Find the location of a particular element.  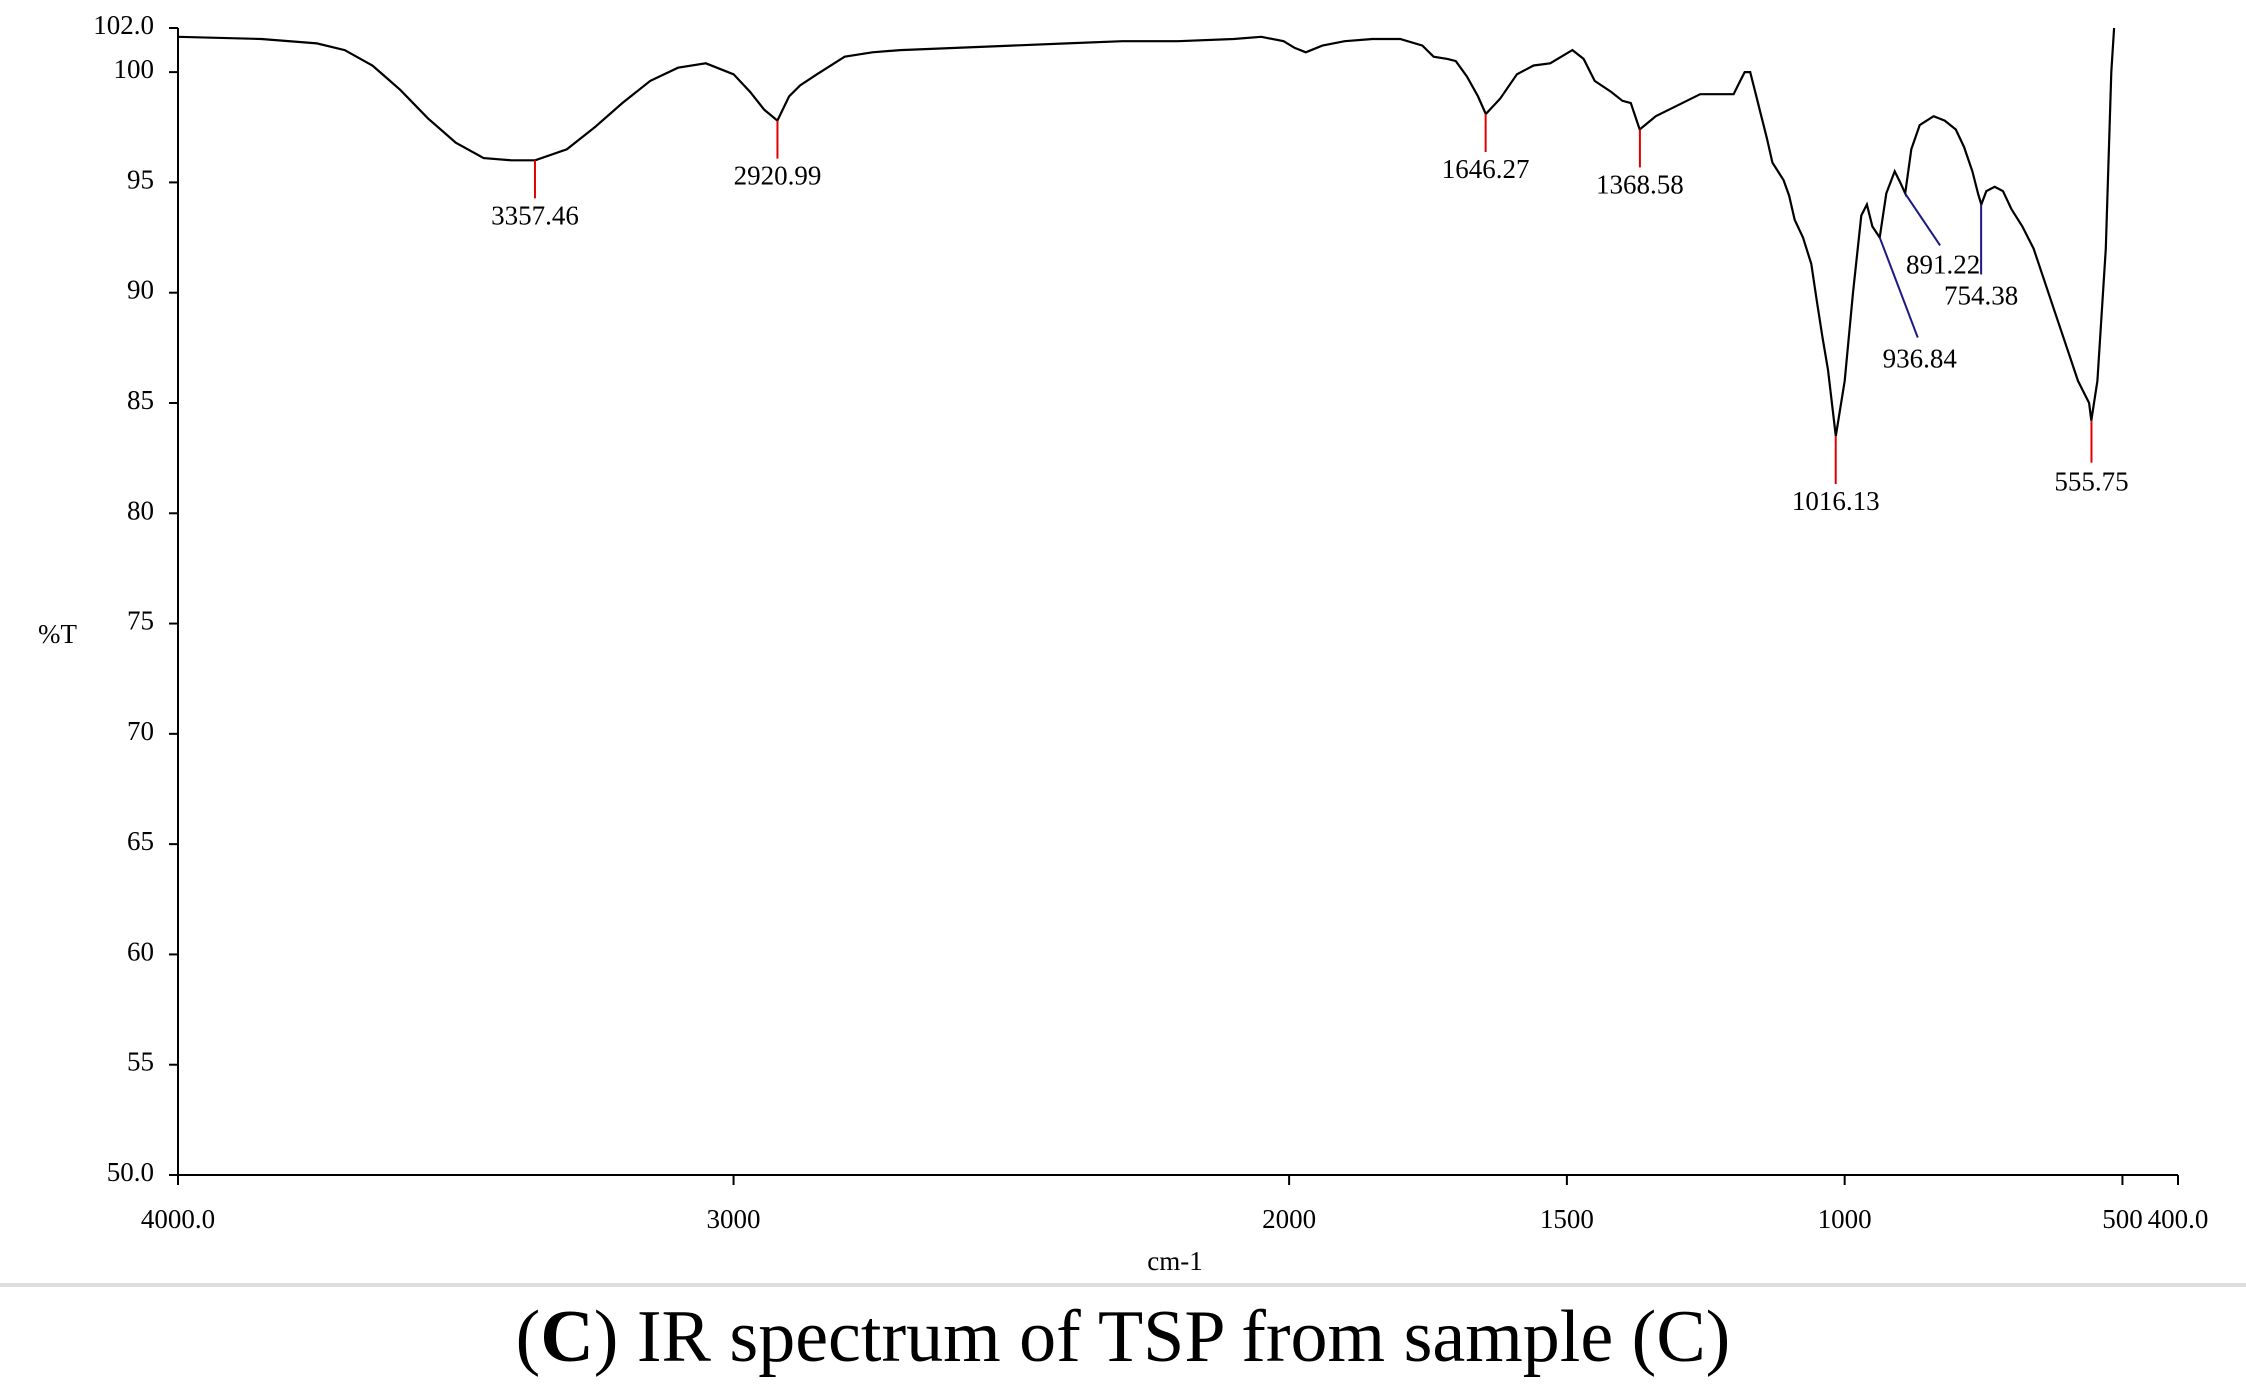

peak-label: 1016.13 is located at coordinates (1836, 501).